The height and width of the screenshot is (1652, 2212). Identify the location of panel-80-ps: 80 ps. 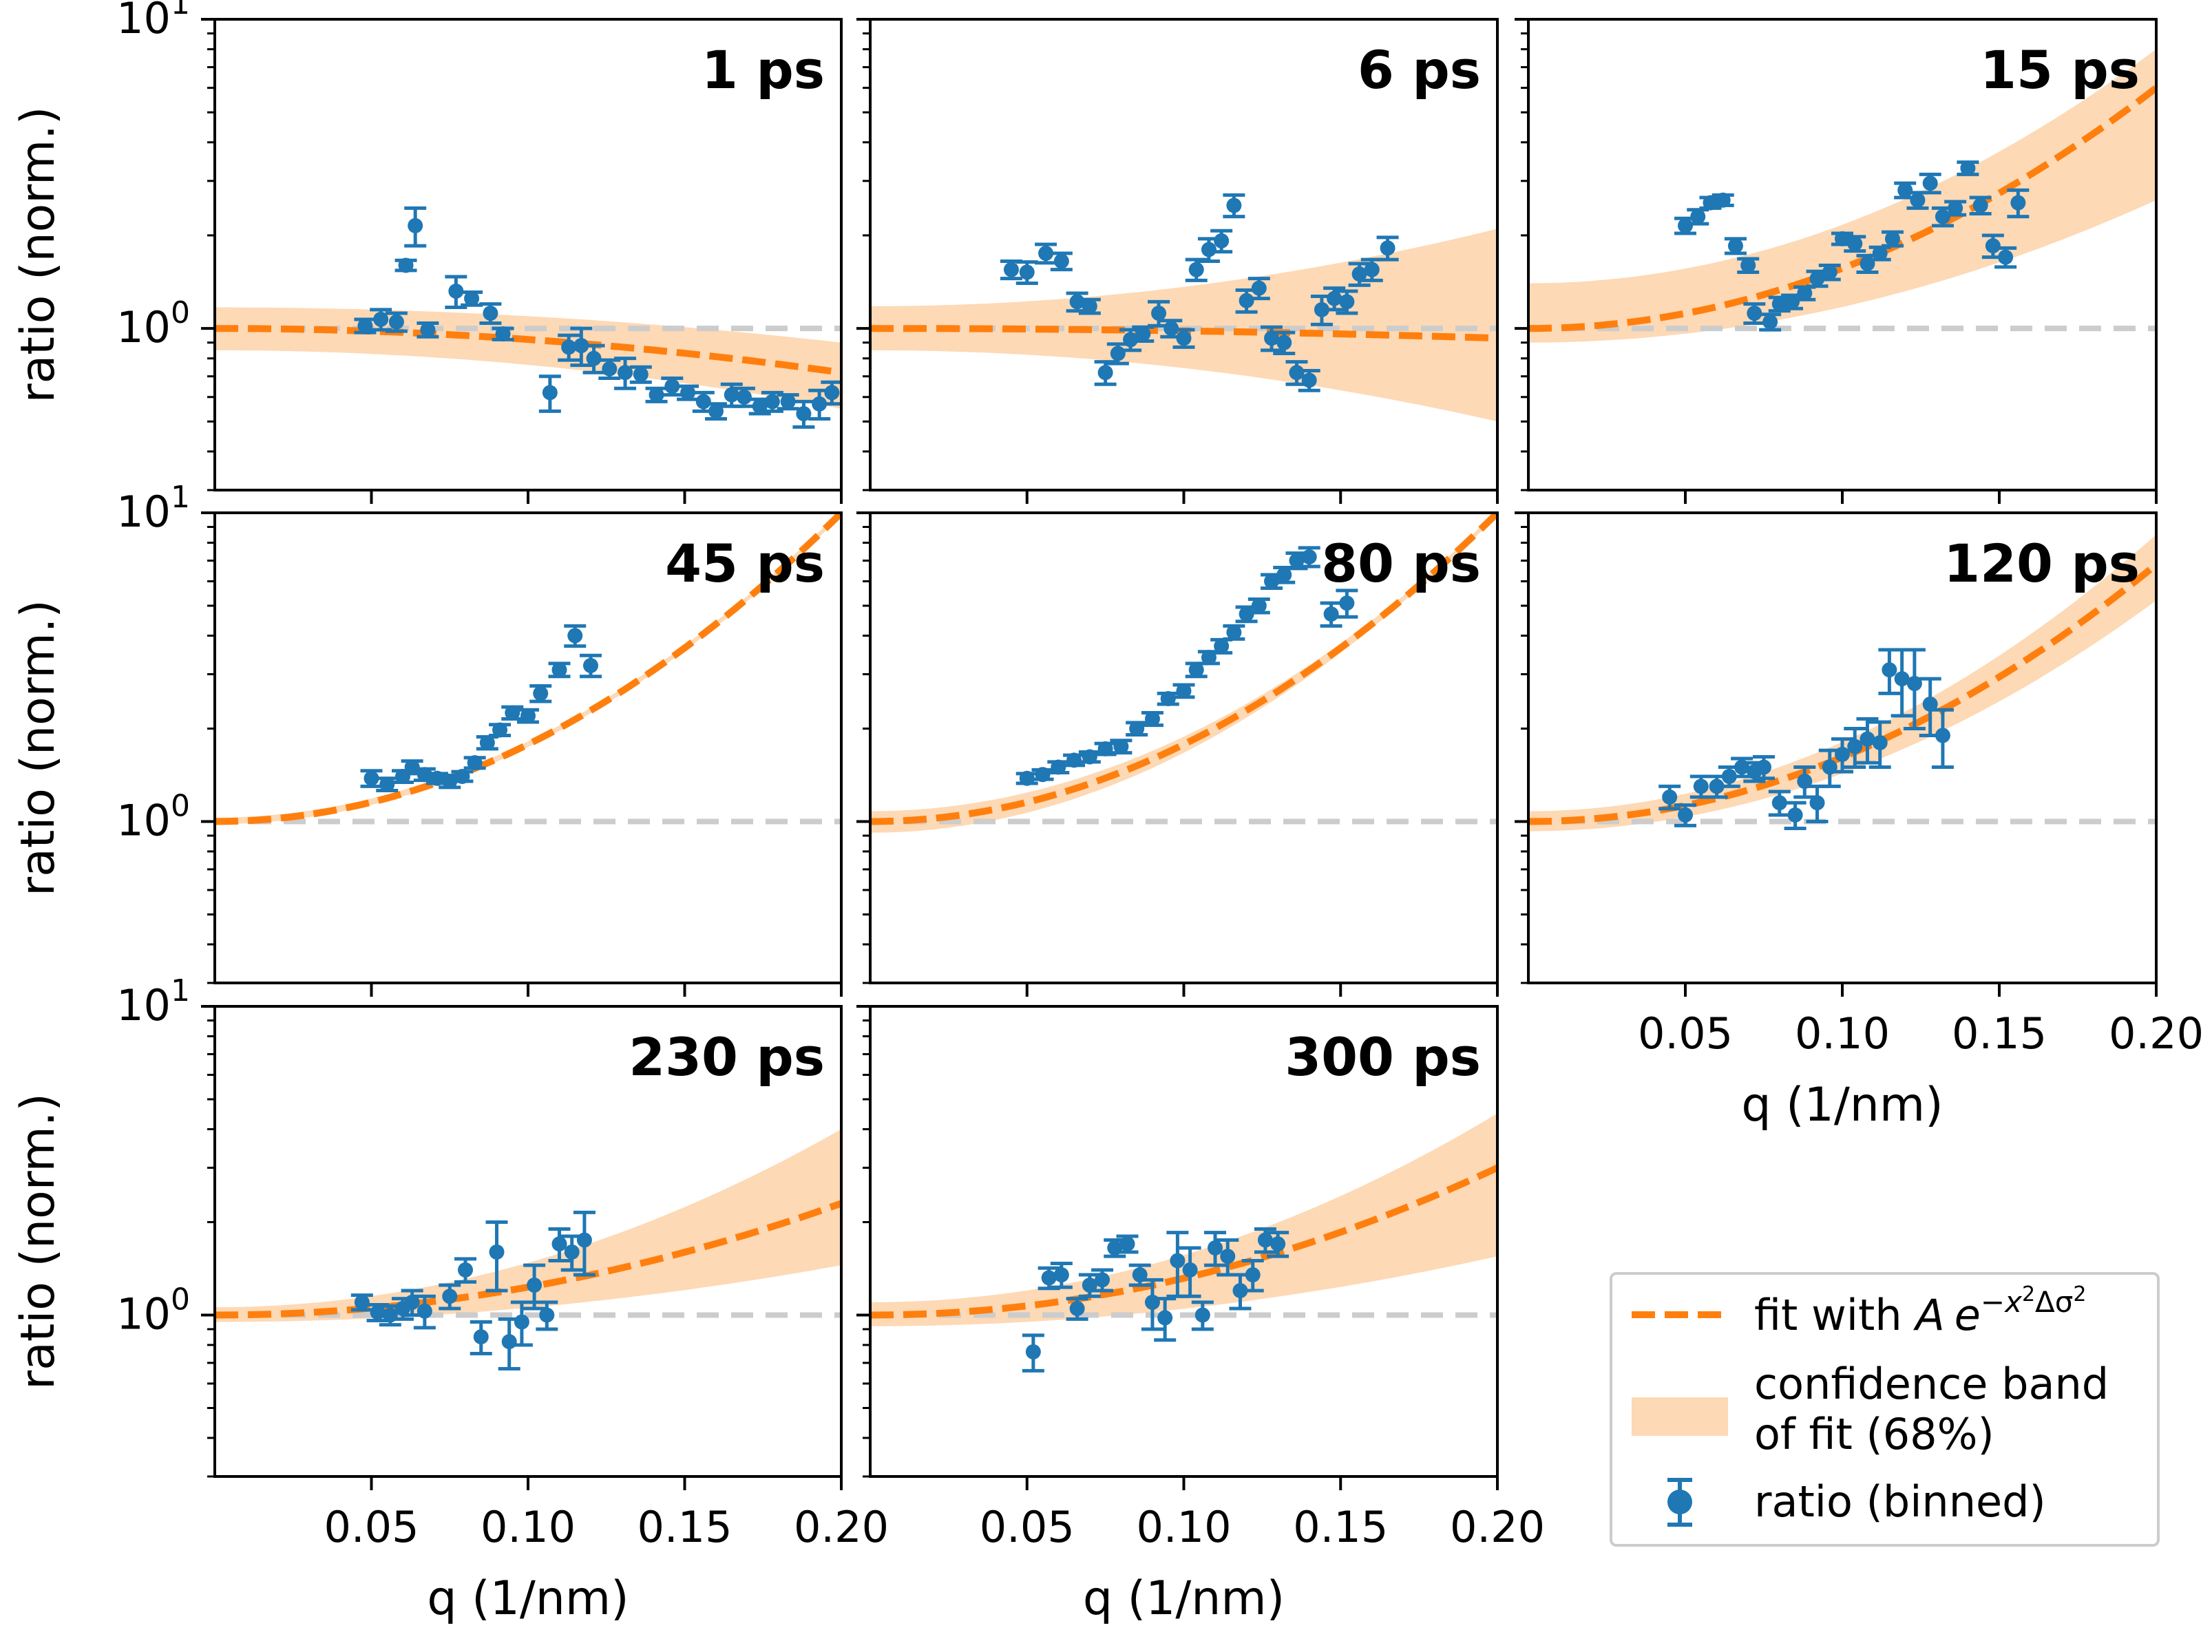
(1177, 754).